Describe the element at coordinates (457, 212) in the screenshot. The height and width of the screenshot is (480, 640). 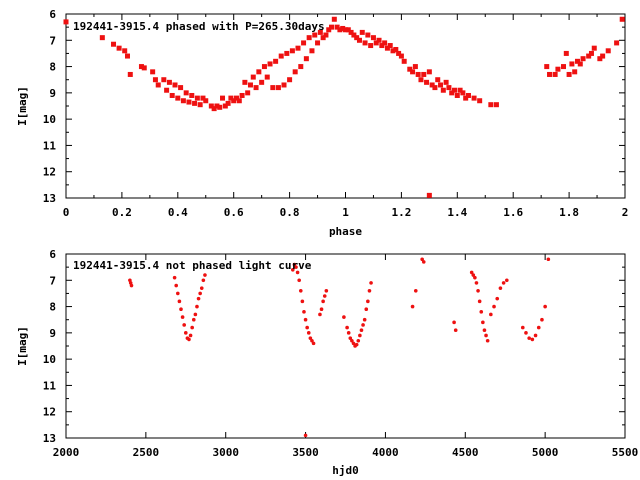
I see `x-tick-label: 1.4` at that location.